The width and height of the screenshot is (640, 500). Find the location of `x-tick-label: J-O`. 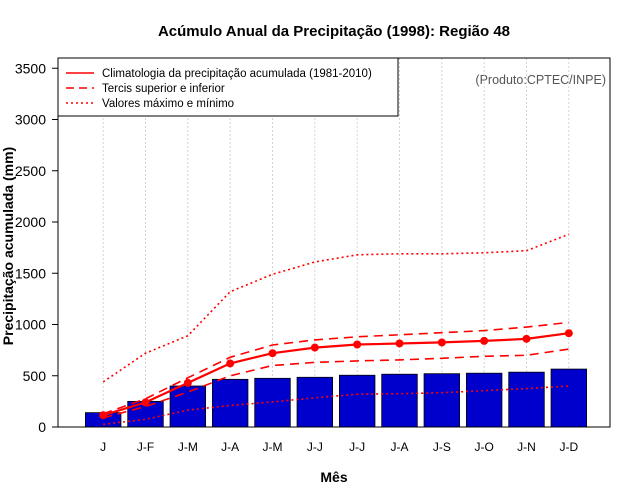

x-tick-label: J-O is located at coordinates (483, 447).